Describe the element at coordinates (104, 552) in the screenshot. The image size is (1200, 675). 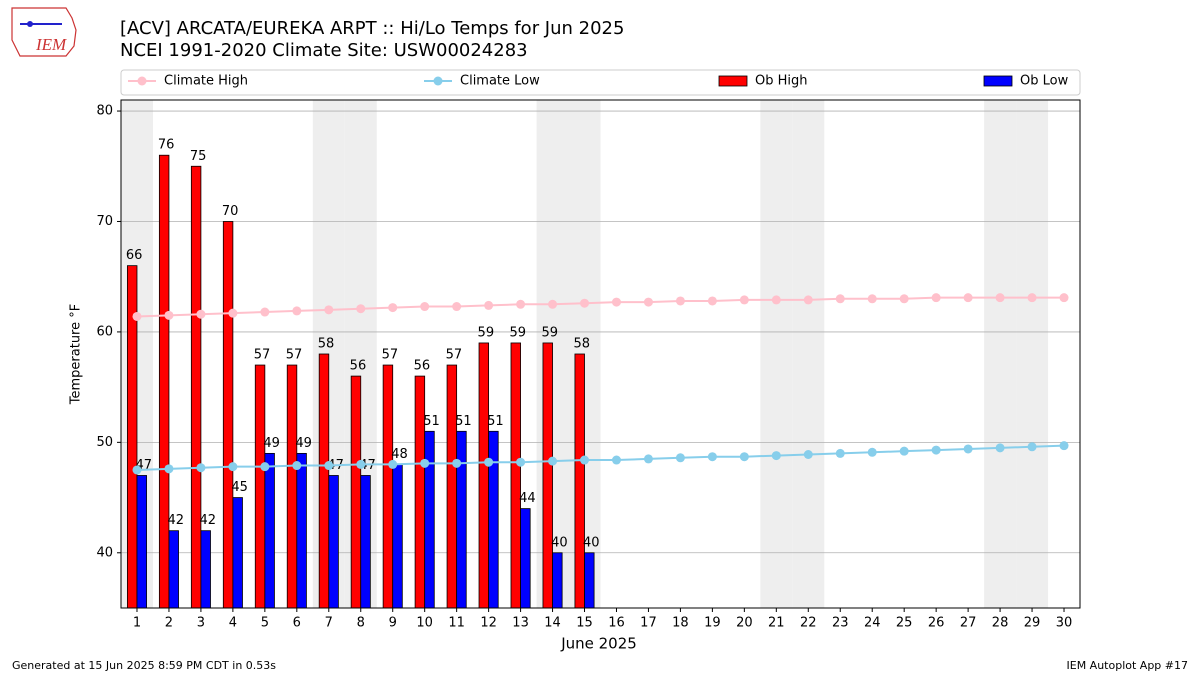
I see `y-tick-label: 40` at that location.